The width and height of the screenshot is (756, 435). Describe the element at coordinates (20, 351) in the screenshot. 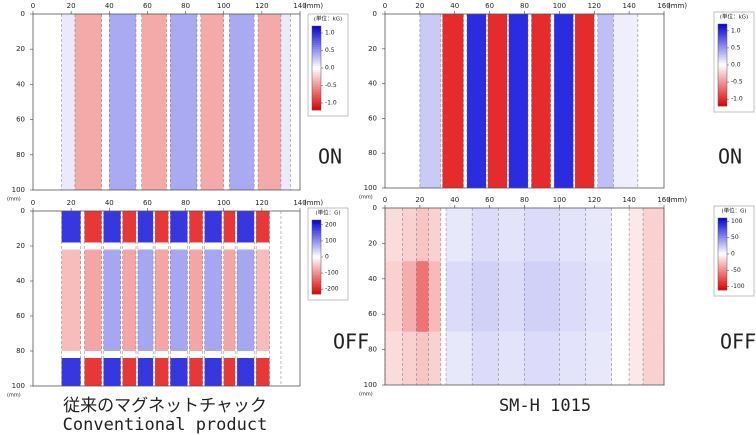

I see `y-tick-label: 80` at that location.